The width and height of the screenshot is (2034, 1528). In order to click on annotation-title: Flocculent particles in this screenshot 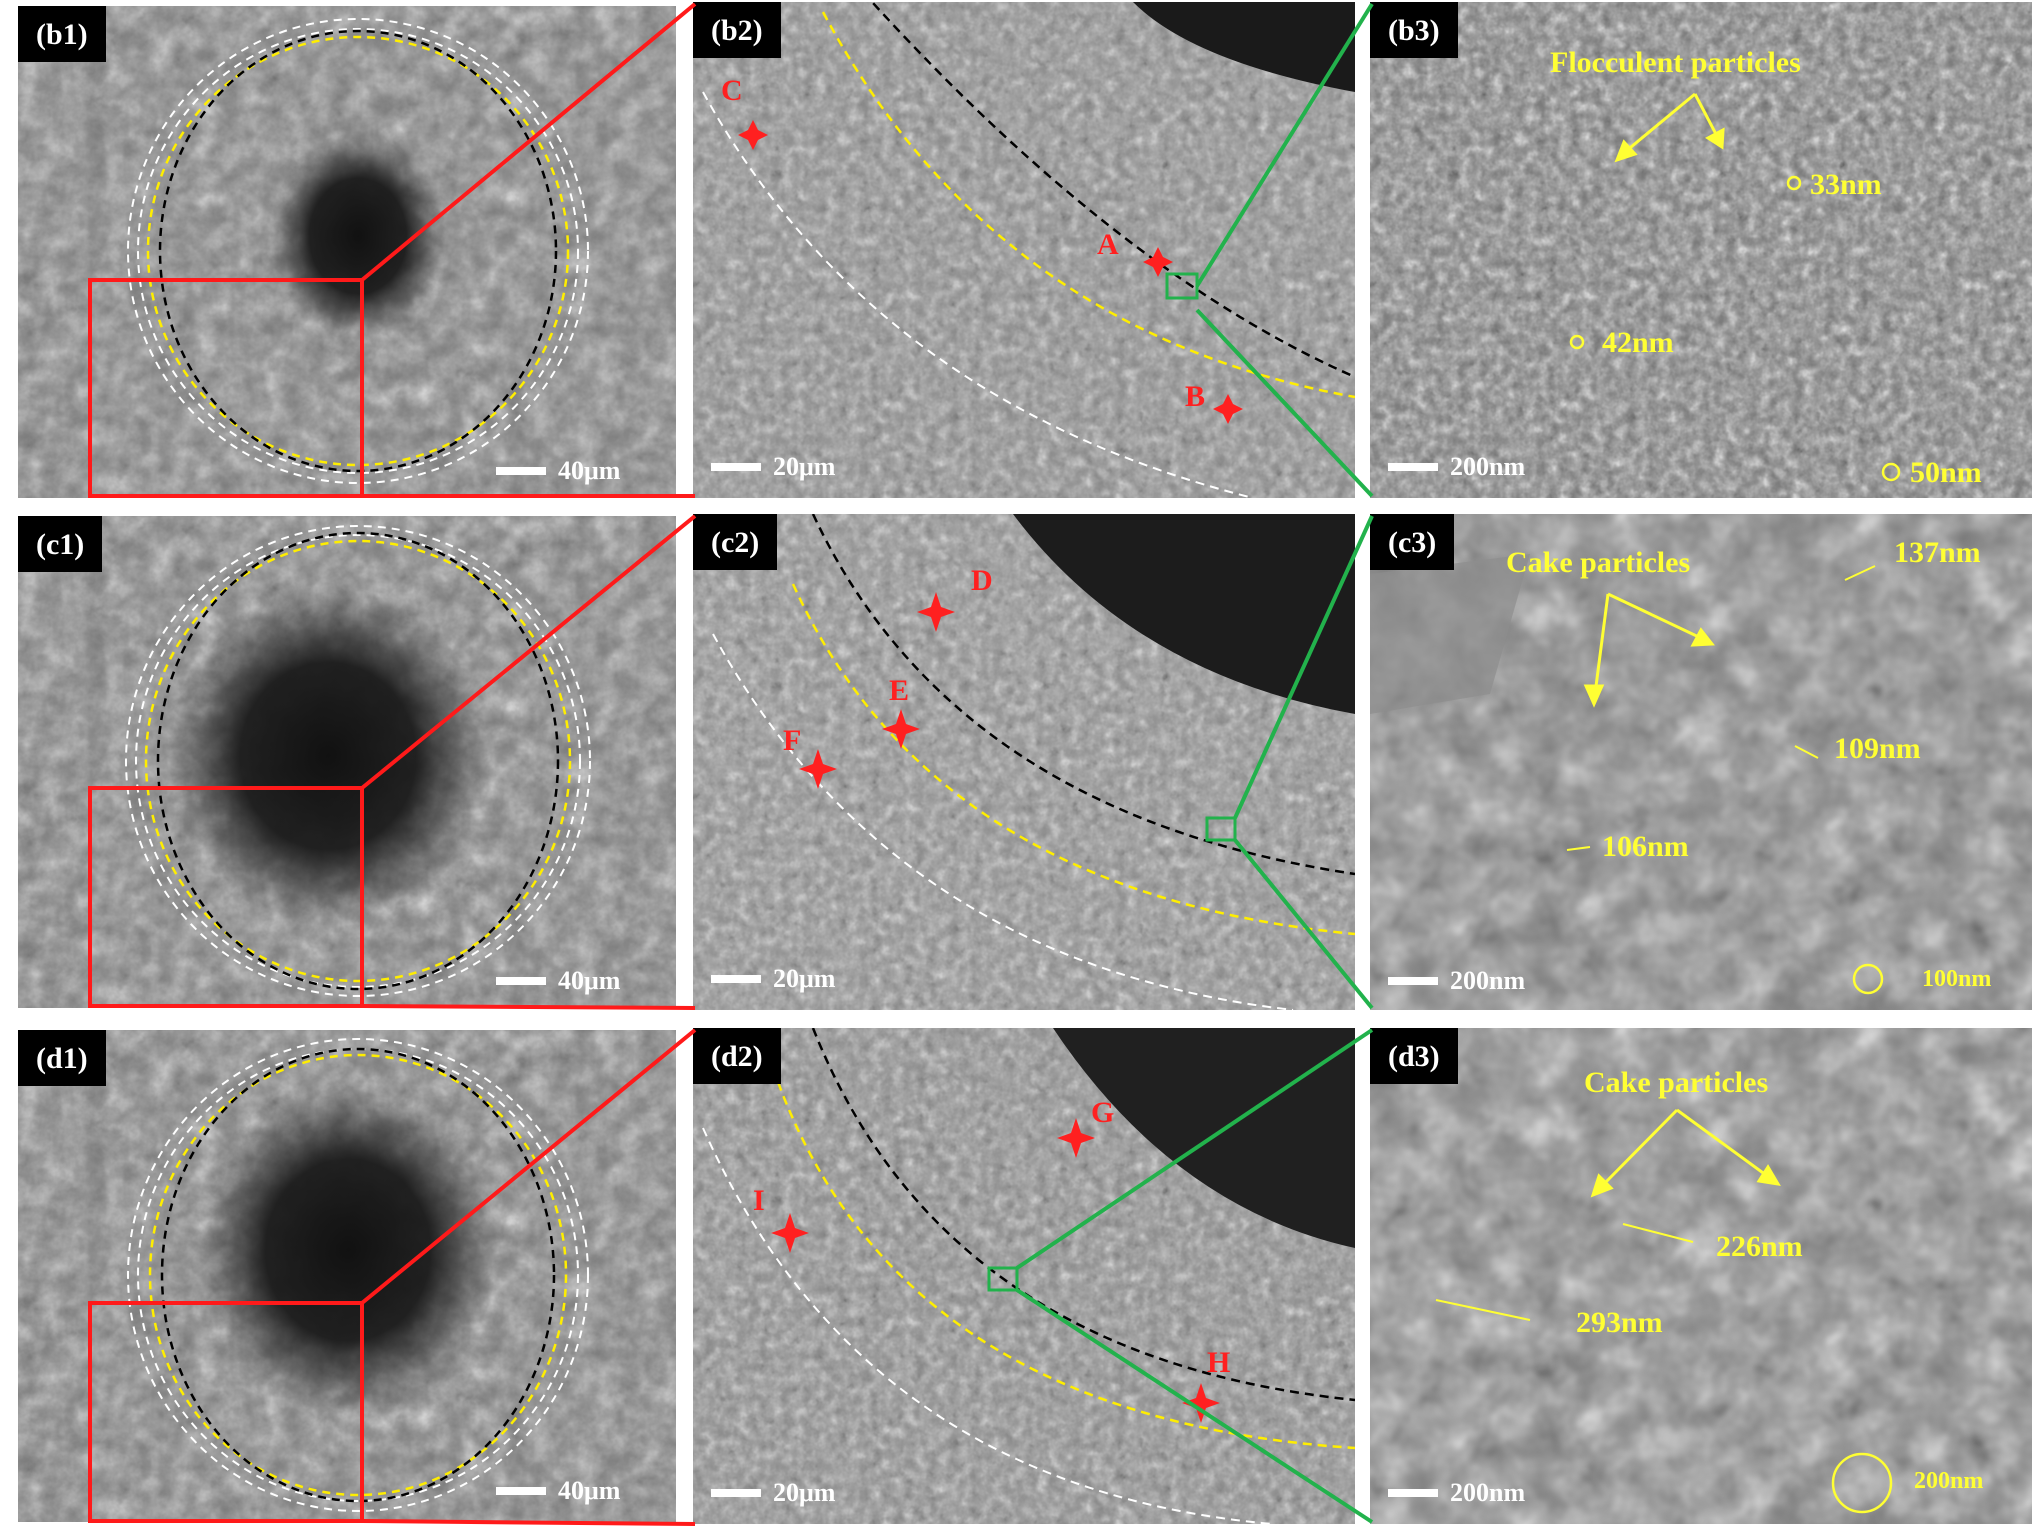, I will do `click(1675, 62)`.